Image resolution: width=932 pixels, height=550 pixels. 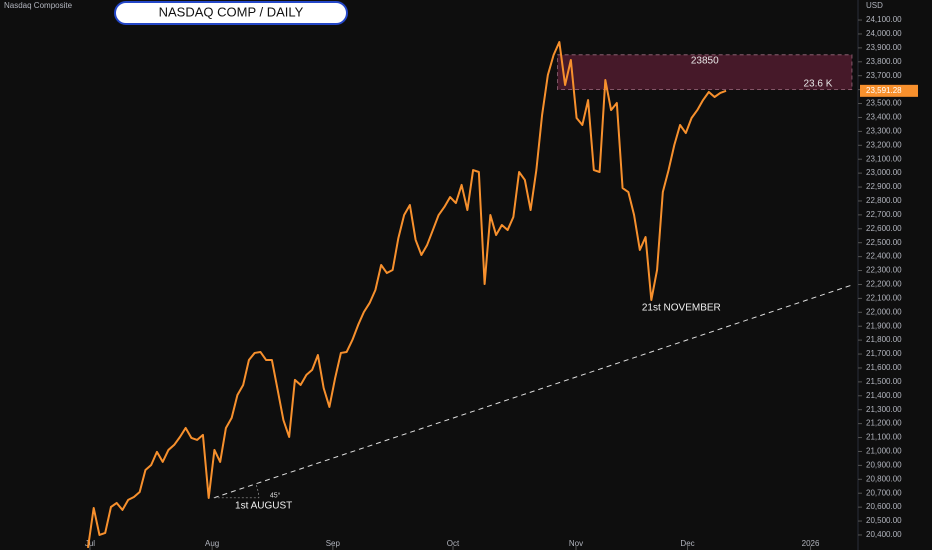 I want to click on y-tick-label: 20,600.00, so click(x=884, y=506).